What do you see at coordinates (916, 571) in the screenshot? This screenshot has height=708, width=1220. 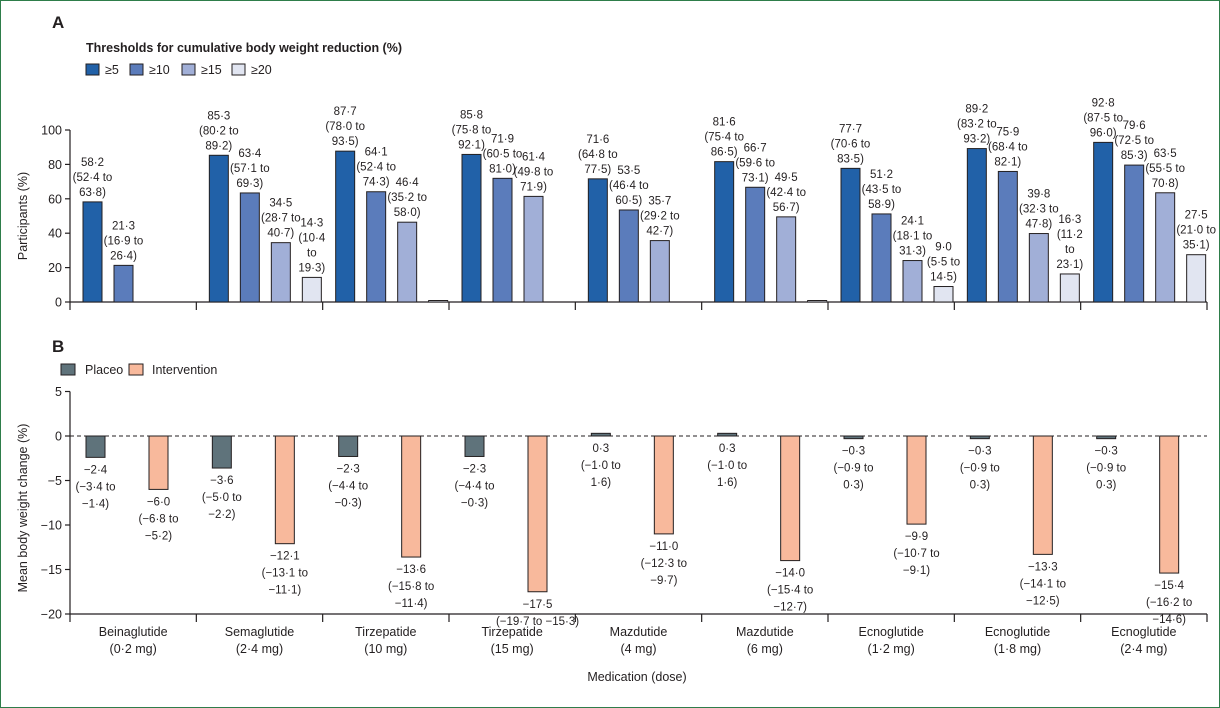 I see `data-label-b: −9·1)` at bounding box center [916, 571].